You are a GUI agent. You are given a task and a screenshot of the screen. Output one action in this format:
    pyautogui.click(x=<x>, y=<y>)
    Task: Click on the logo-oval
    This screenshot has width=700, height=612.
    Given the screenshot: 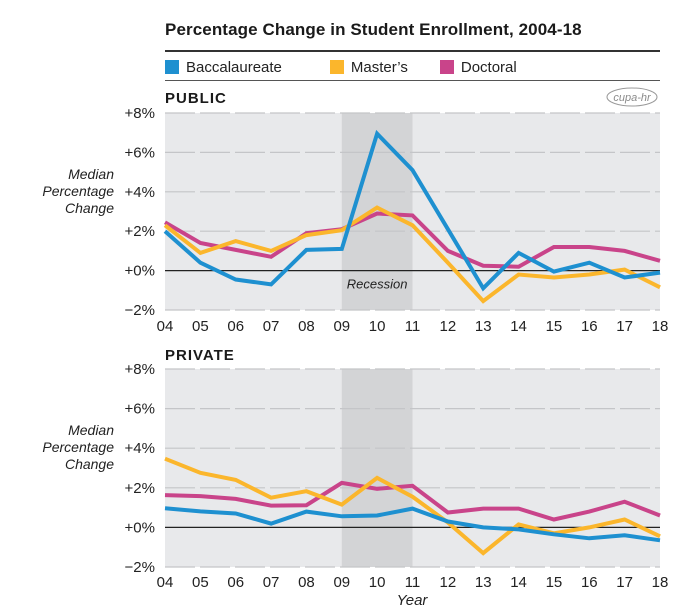 What is the action you would take?
    pyautogui.click(x=632, y=97)
    